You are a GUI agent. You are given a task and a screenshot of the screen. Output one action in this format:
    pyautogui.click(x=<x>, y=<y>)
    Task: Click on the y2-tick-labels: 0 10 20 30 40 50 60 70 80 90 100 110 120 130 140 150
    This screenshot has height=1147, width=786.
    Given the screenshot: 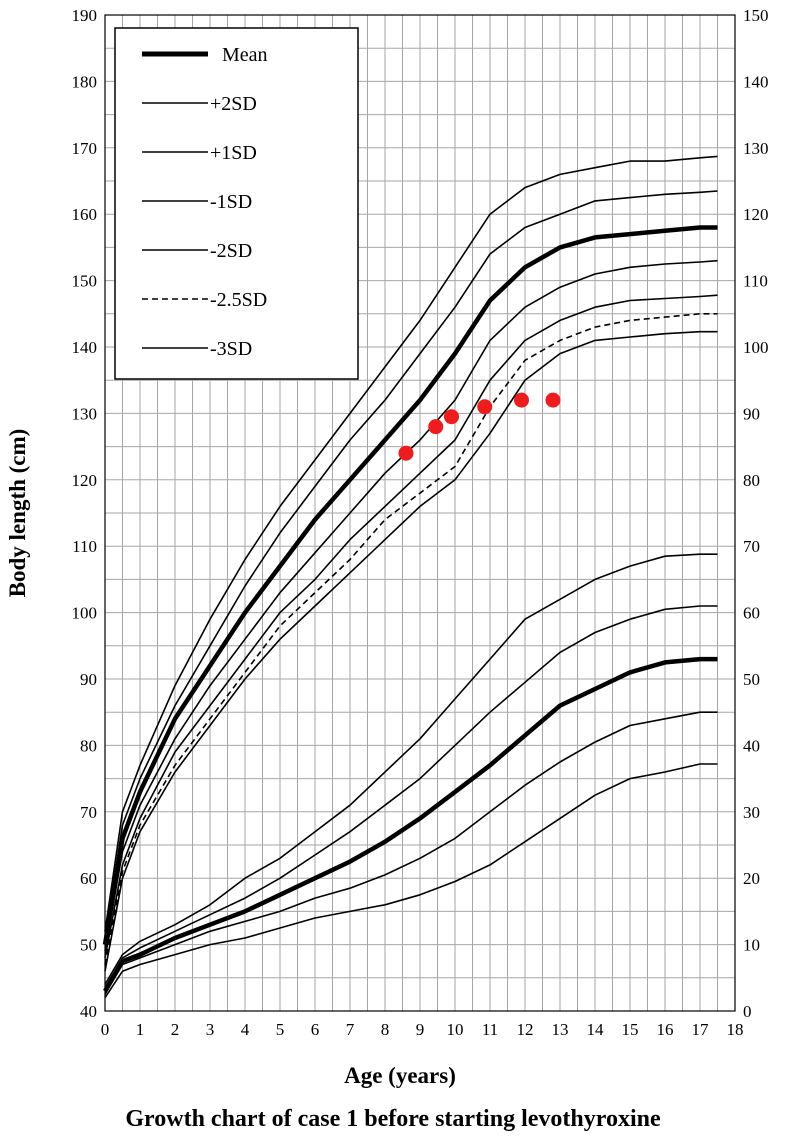 What is the action you would take?
    pyautogui.click(x=756, y=513)
    